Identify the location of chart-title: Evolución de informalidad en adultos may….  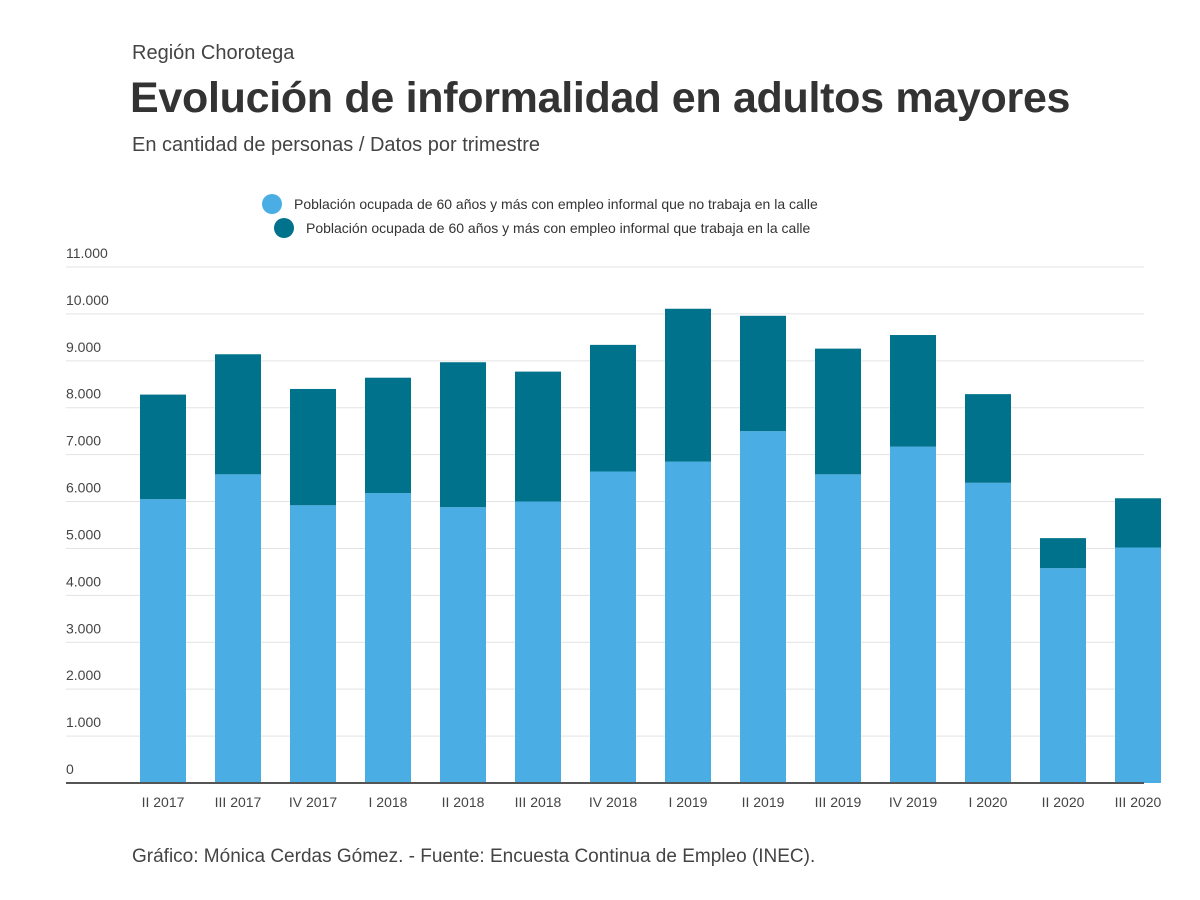
(600, 98).